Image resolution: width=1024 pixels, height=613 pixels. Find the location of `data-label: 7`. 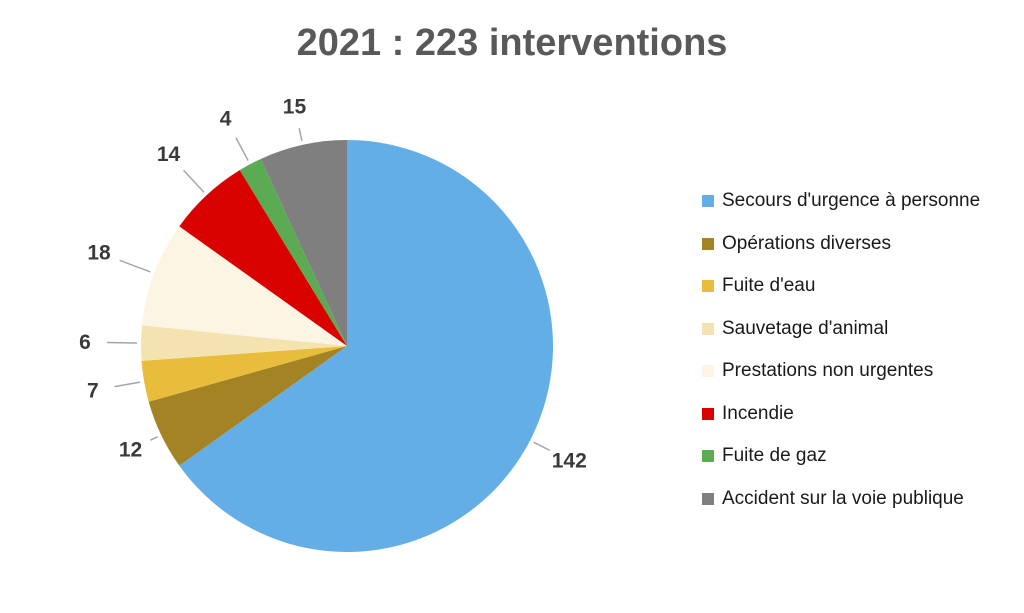

data-label: 7 is located at coordinates (93, 390).